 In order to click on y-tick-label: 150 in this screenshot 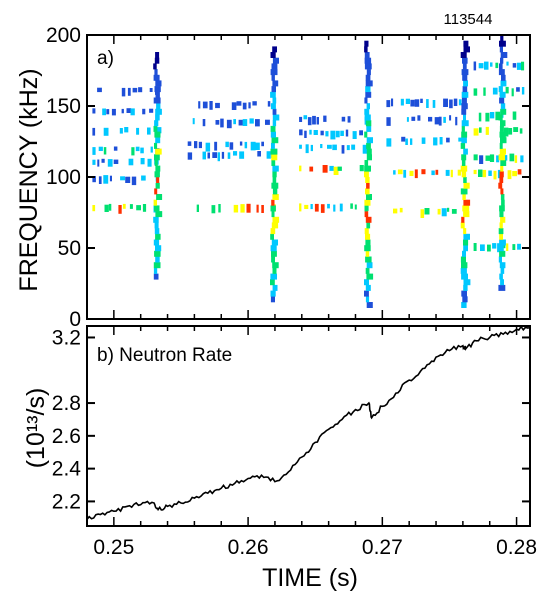, I will do `click(63, 106)`.